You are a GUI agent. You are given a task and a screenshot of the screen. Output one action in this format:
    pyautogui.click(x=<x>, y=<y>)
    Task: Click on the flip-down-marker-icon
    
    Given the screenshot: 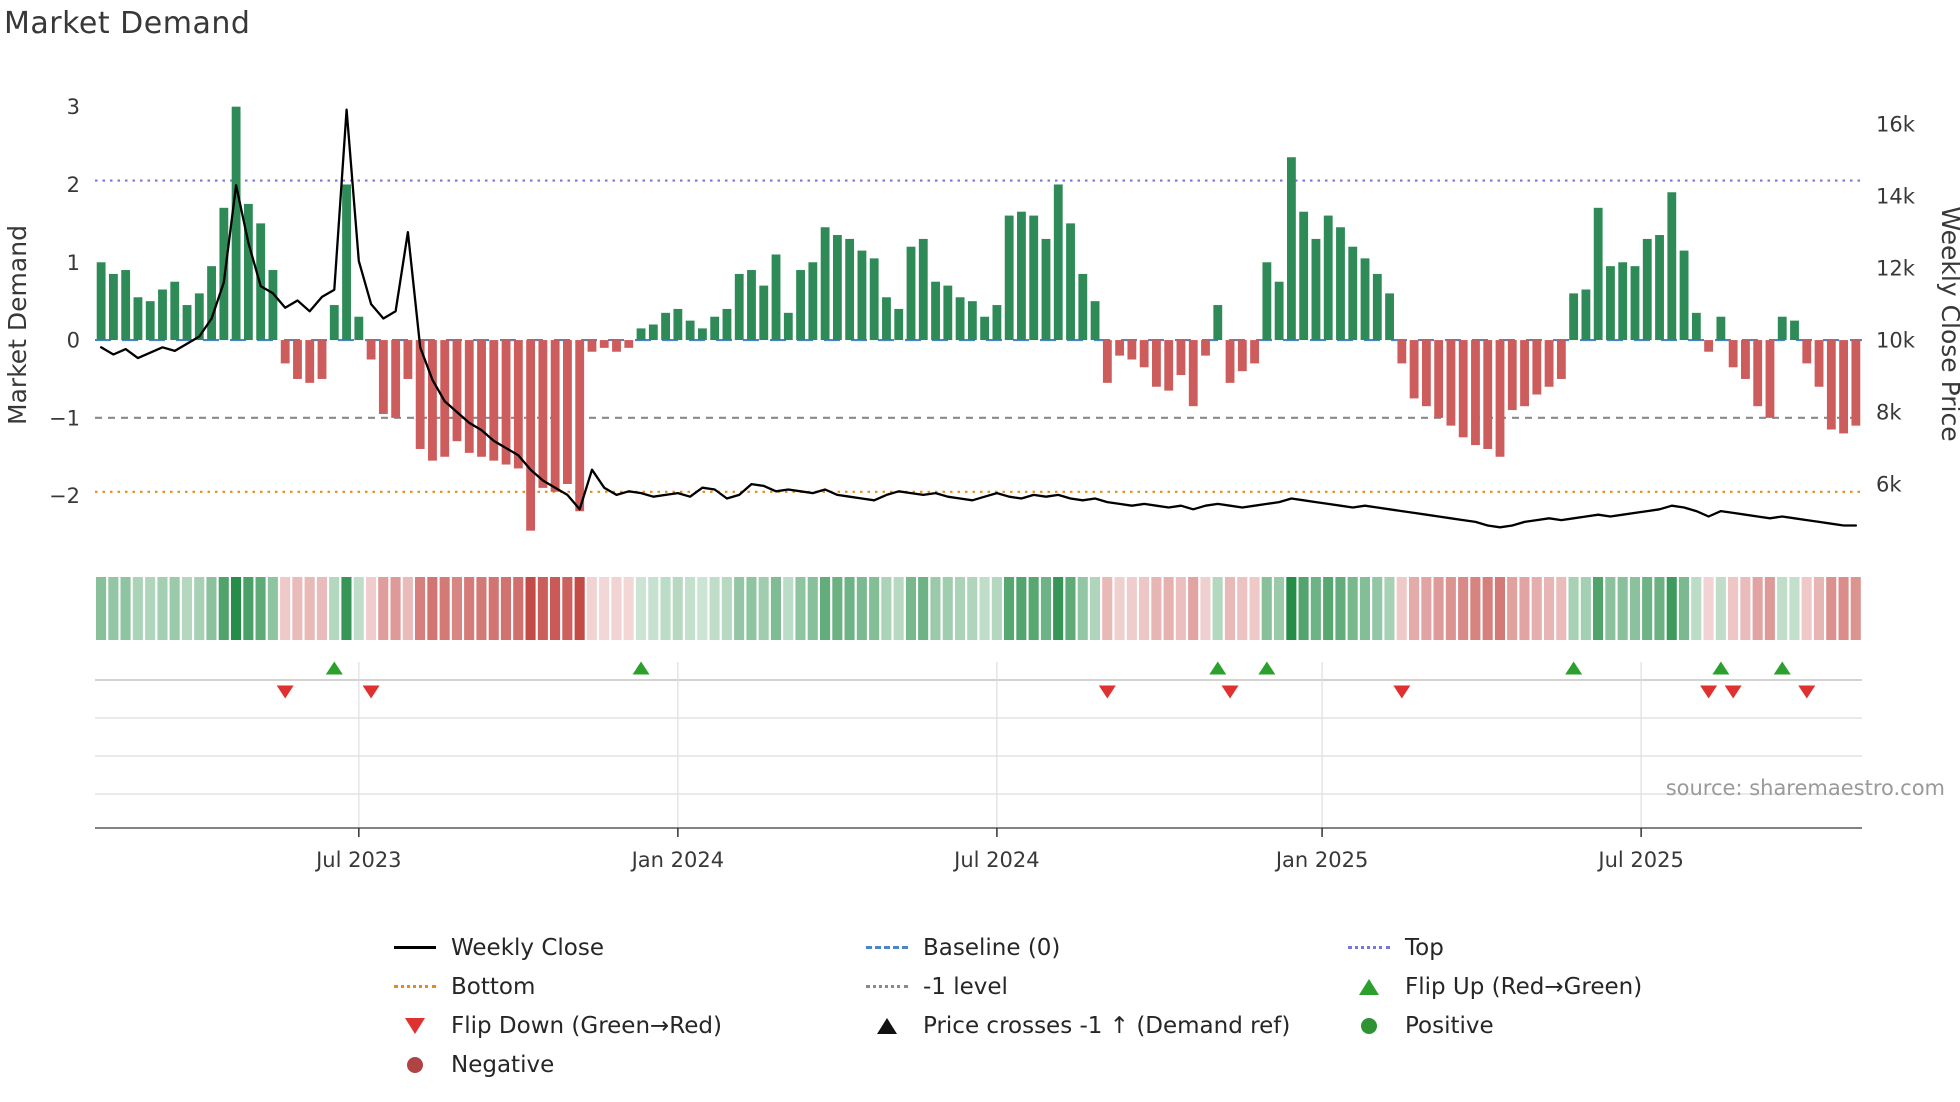 What is the action you would take?
    pyautogui.click(x=1807, y=692)
    